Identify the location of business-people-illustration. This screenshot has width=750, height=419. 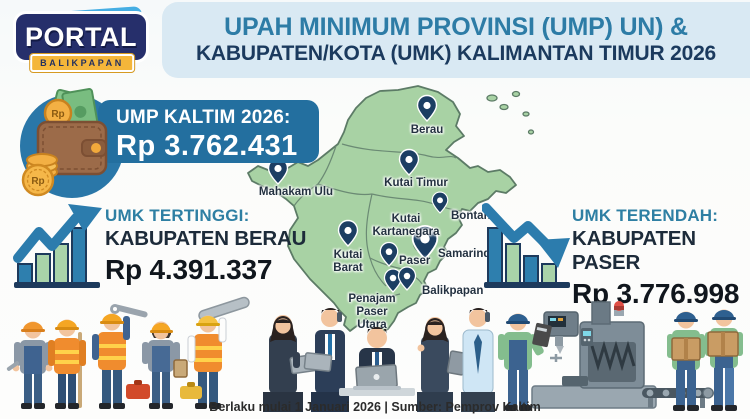
(379, 360).